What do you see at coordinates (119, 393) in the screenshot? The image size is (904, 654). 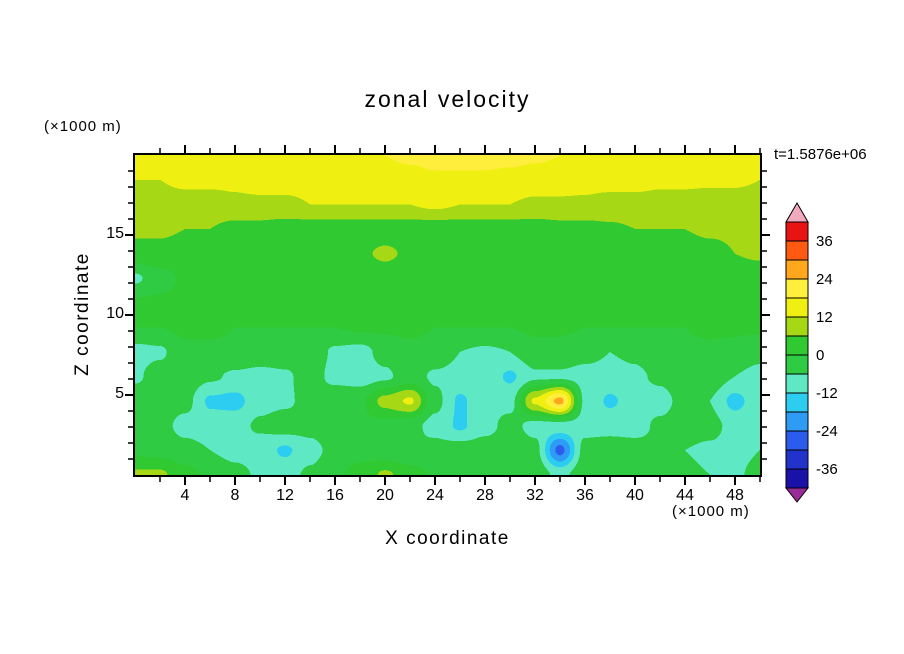 I see `y-tick-label: 5` at bounding box center [119, 393].